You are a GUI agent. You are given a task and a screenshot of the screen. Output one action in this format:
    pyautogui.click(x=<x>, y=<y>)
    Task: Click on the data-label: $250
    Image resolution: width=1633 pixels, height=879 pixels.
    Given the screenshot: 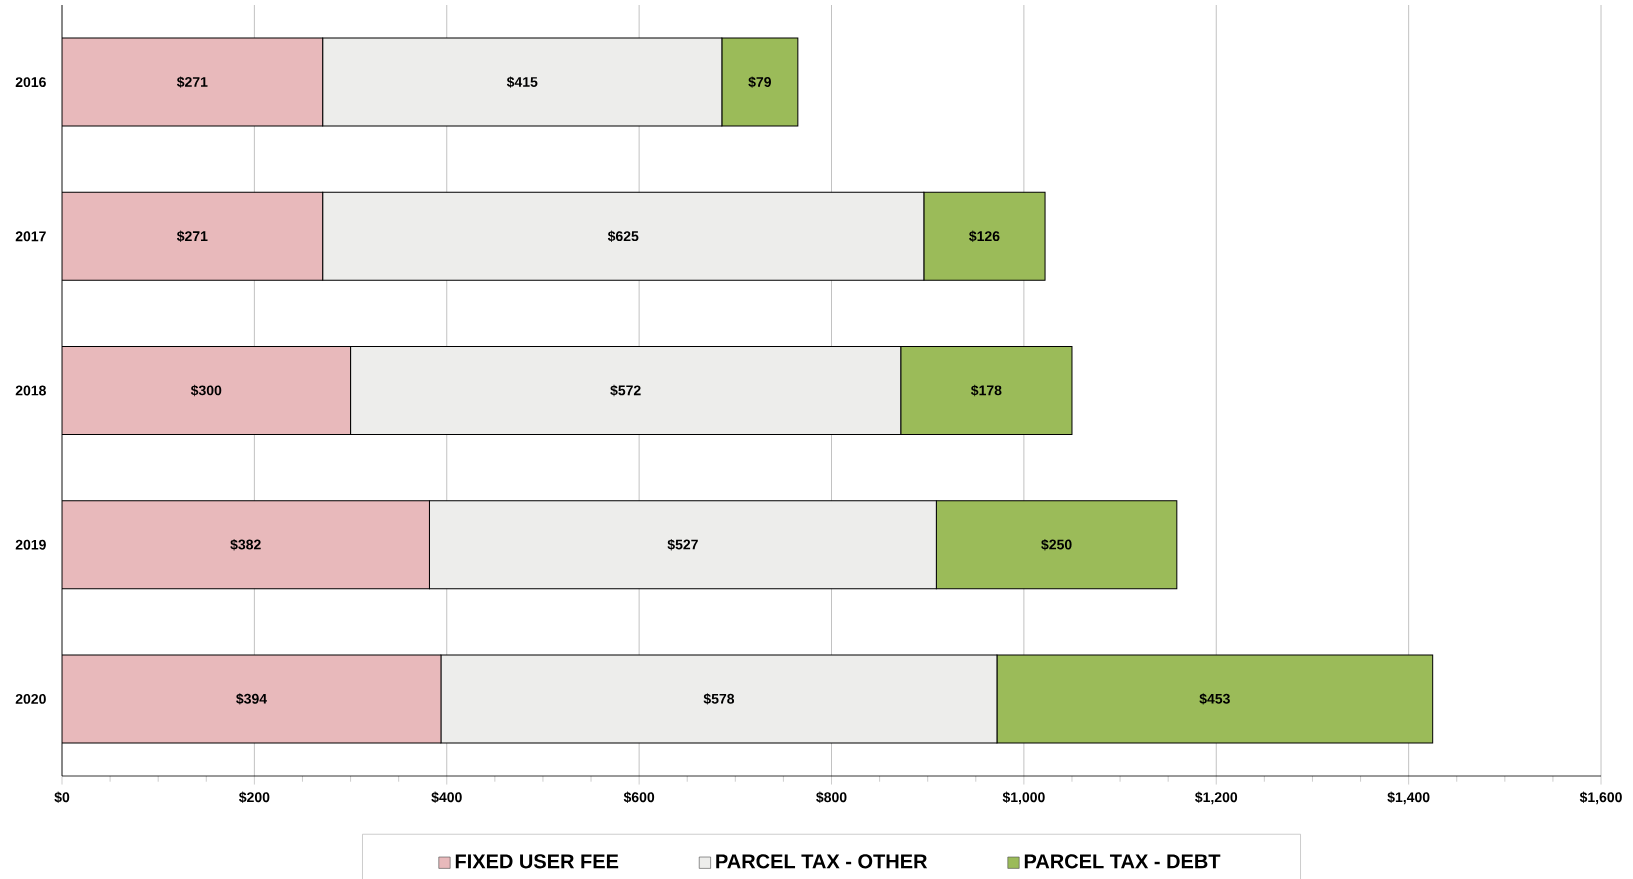 What is the action you would take?
    pyautogui.click(x=1056, y=544)
    